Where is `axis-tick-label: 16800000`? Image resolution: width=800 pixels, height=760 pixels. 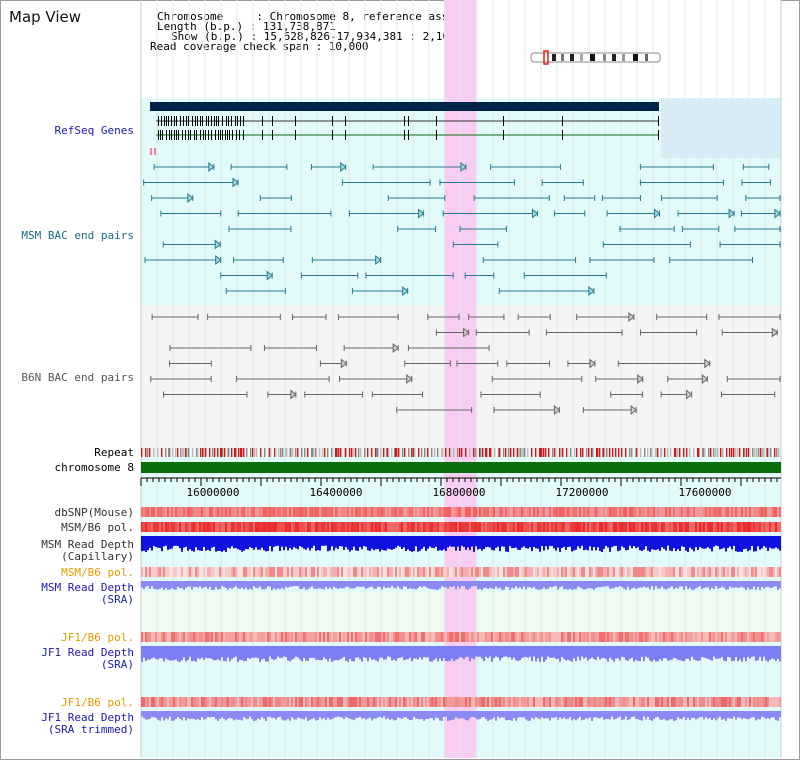
axis-tick-label: 16800000 is located at coordinates (459, 492).